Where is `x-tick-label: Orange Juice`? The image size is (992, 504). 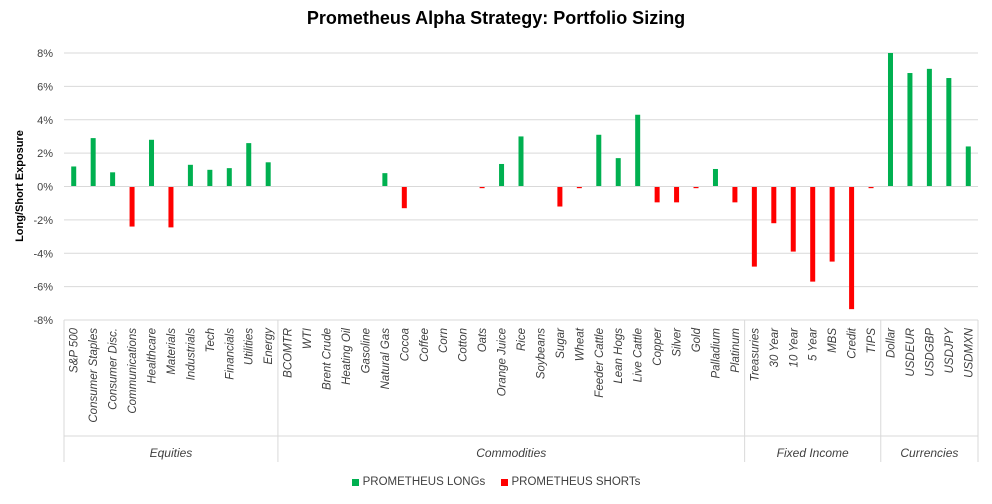
x-tick-label: Orange Juice is located at coordinates (503, 362).